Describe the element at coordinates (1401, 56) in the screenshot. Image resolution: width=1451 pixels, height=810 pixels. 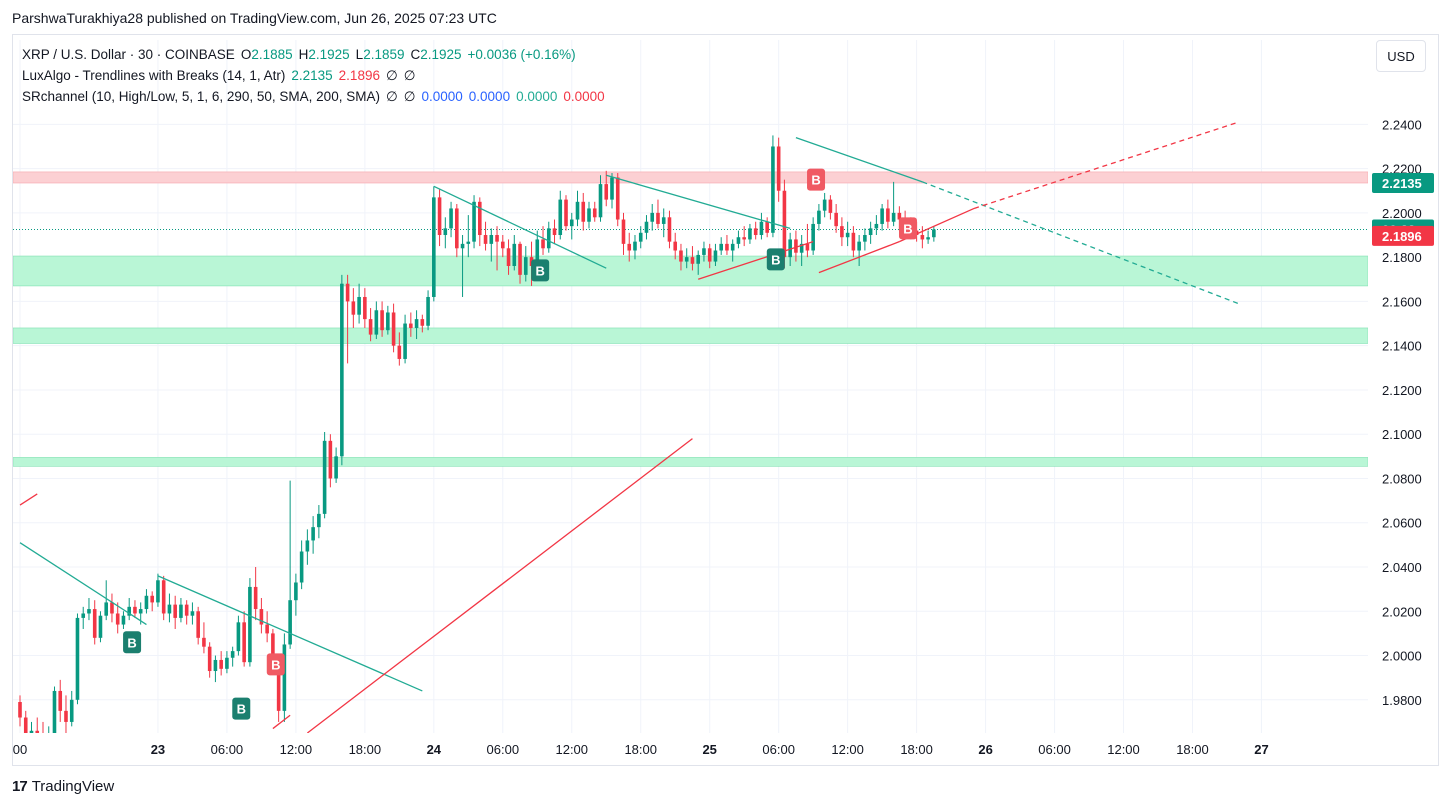
I see `currency-button: USD` at that location.